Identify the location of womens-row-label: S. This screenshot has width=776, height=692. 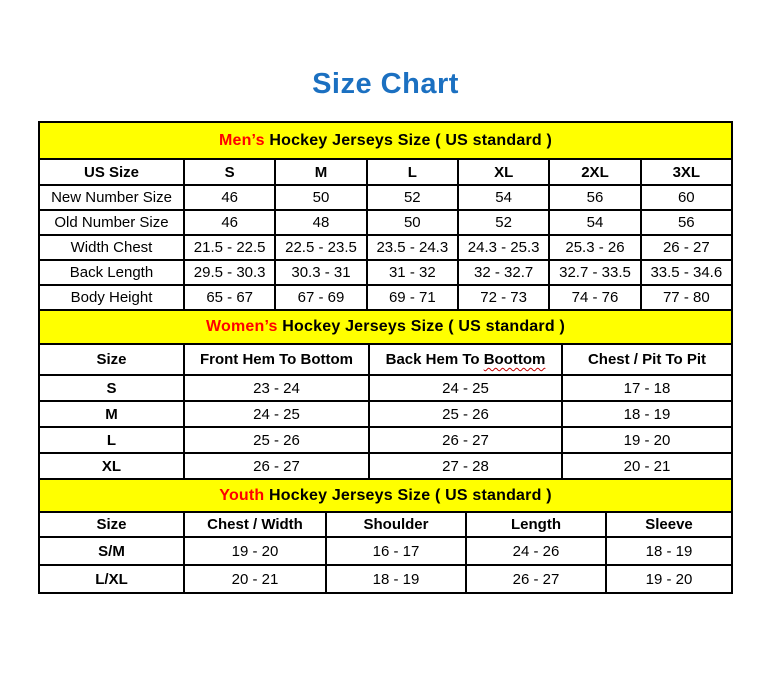
(111, 388).